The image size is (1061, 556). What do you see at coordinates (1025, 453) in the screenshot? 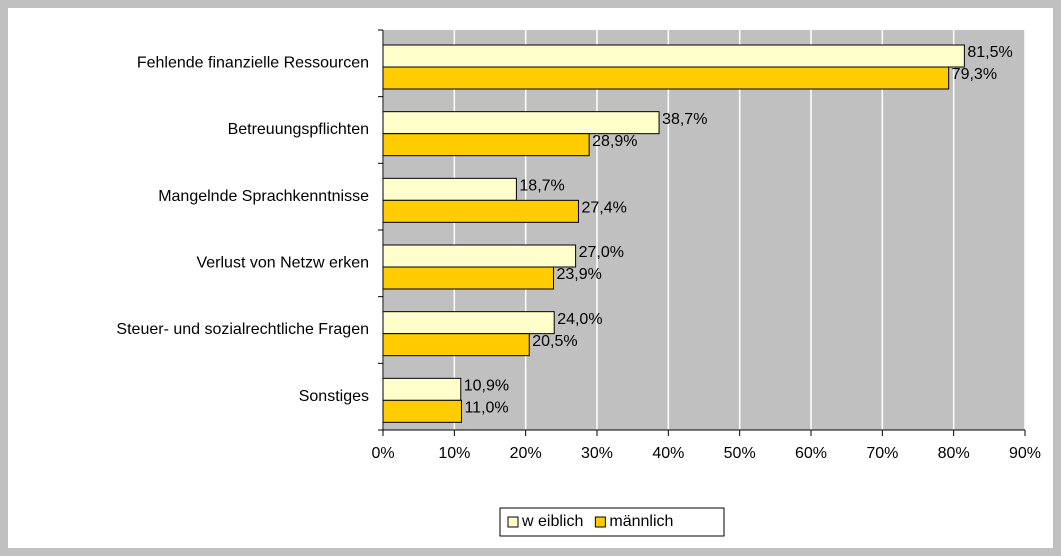
I see `x-tick-label: 90%` at bounding box center [1025, 453].